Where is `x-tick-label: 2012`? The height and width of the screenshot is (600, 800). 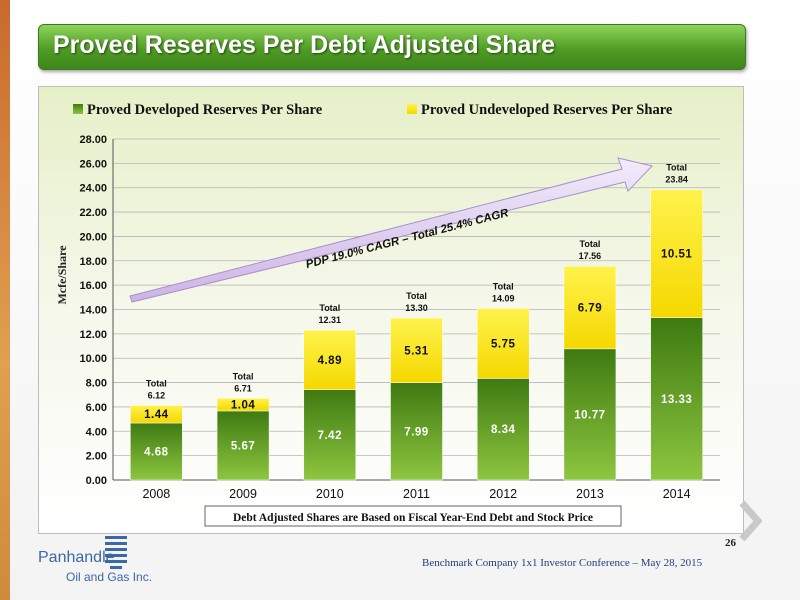
x-tick-label: 2012 is located at coordinates (503, 494).